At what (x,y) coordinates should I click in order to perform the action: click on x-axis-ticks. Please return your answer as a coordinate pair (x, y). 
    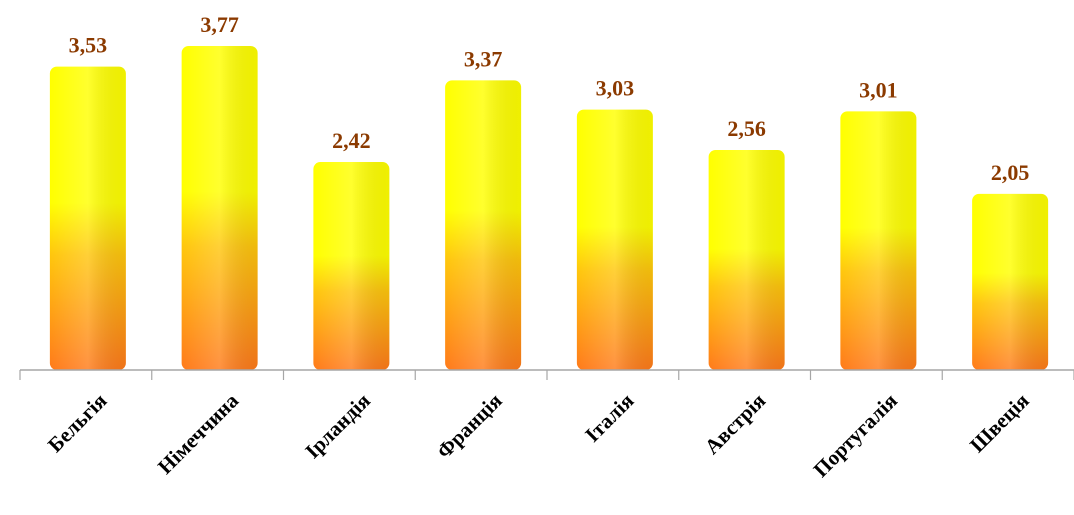
    Looking at the image, I should click on (546, 375).